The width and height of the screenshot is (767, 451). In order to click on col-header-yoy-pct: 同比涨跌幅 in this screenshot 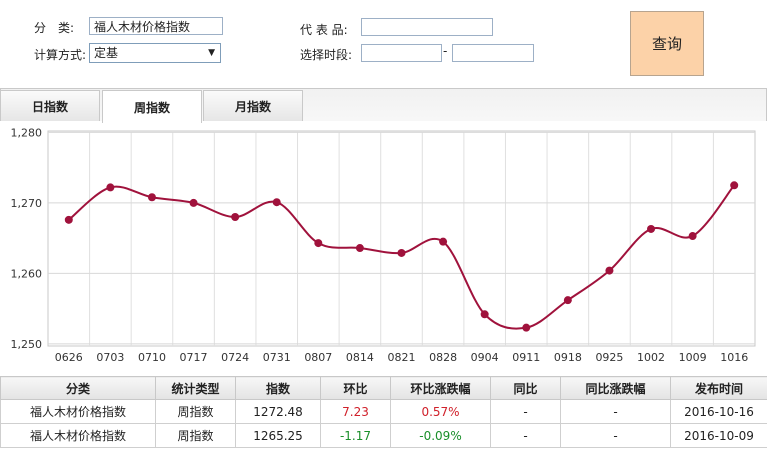, I will do `click(615, 388)`.